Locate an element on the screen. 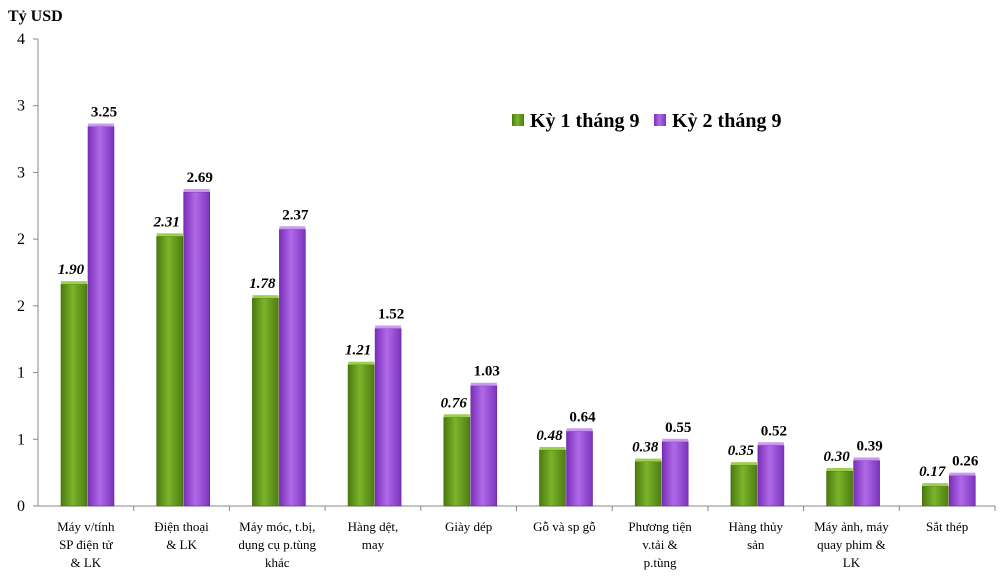 The height and width of the screenshot is (584, 1000). x-tick-label-line: Hàng dệt, is located at coordinates (373, 526).